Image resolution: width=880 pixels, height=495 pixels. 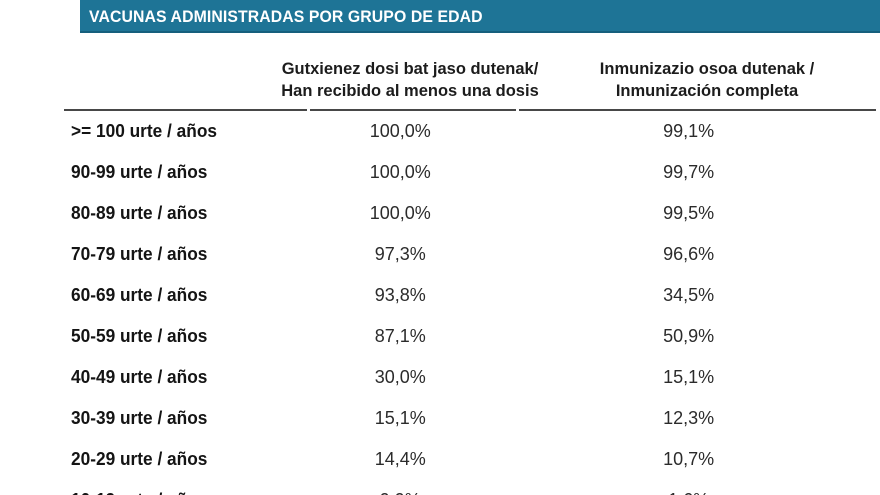 I want to click on dose1-value: 9,9%, so click(x=400, y=492).